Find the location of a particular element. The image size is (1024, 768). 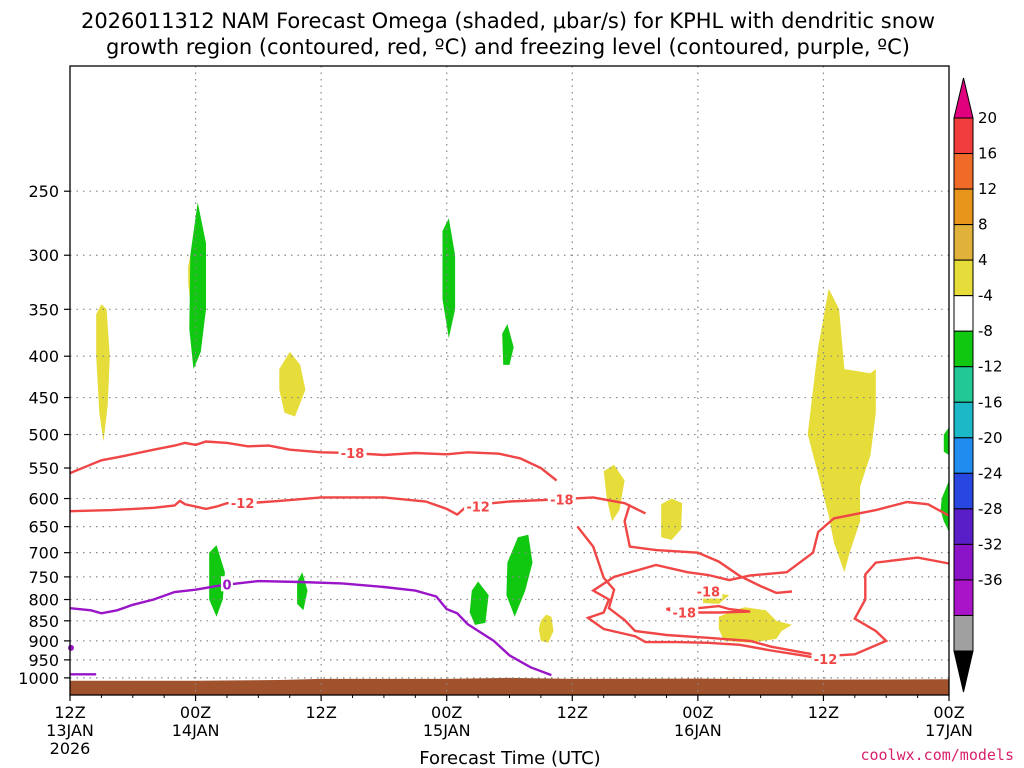

colorbar: 20 16 12 8 4 -4 -8 -12 -16 -20 -24 -28 -32 -36 is located at coordinates (978, 385).